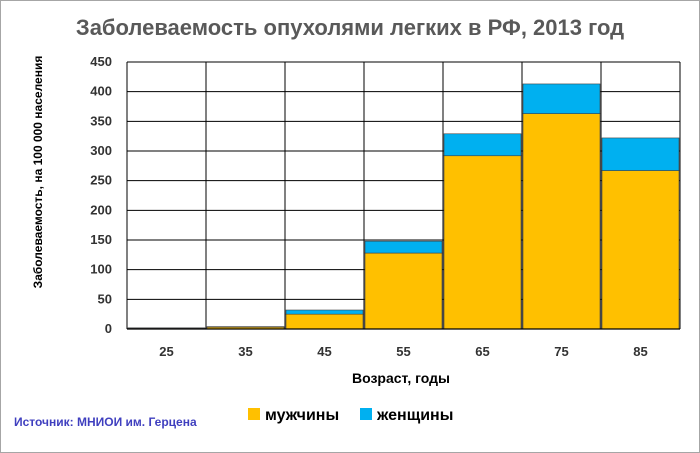  Describe the element at coordinates (302, 415) in the screenshot. I see `legend-label: мужчины` at that location.